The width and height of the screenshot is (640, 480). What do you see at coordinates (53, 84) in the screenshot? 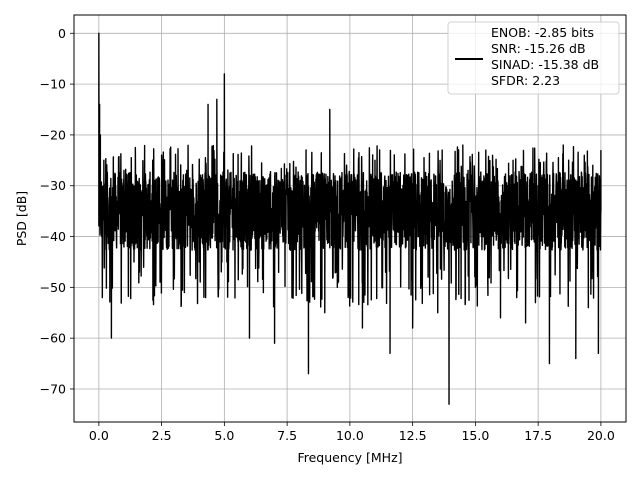
I see `y-tick-label: −10` at bounding box center [53, 84].